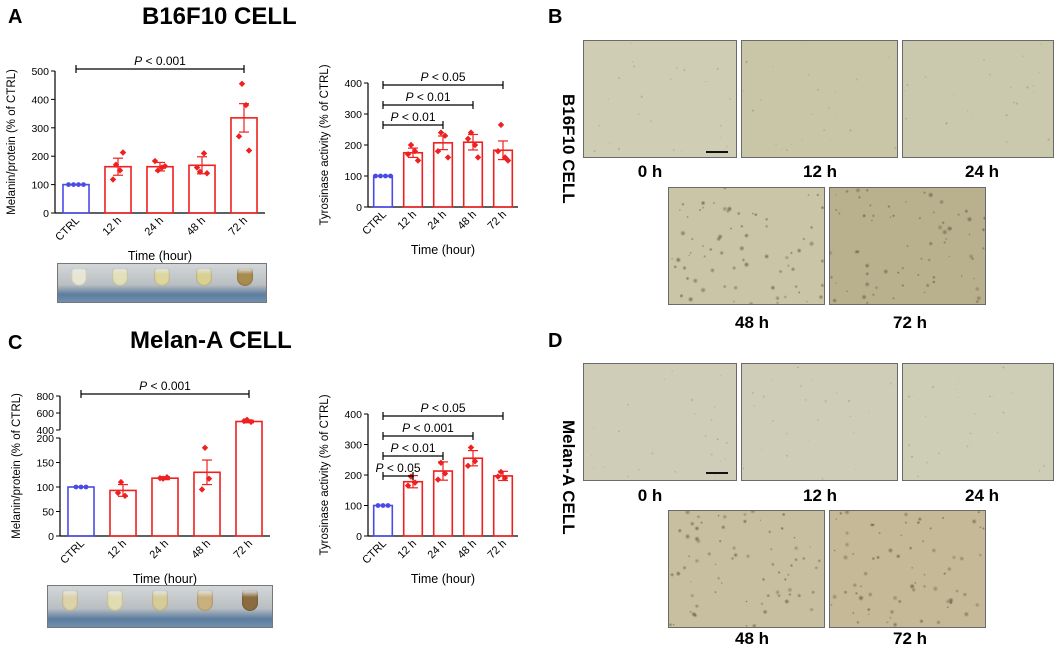  What do you see at coordinates (568, 477) in the screenshot?
I see `panel-d-vertical-label: Melan-A CELL` at bounding box center [568, 477].